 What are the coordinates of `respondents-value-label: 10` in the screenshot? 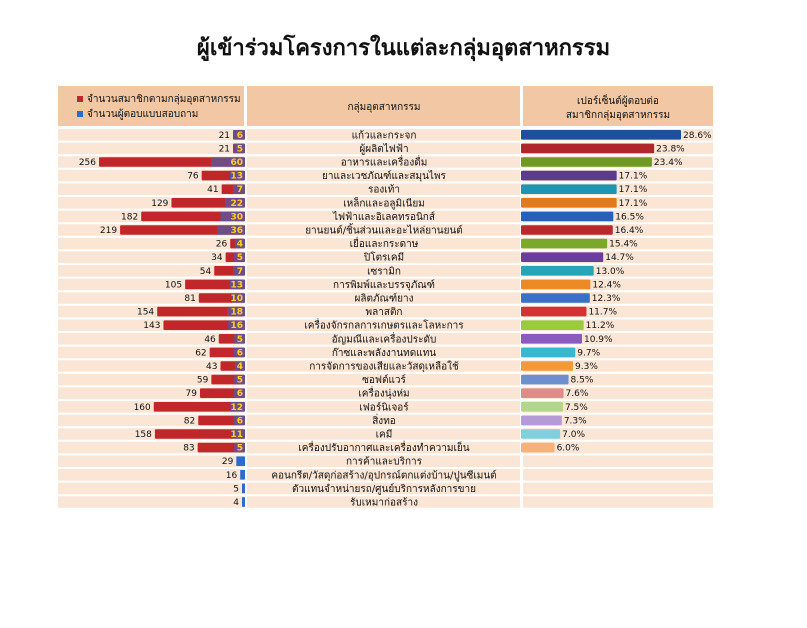 It's located at (236, 299).